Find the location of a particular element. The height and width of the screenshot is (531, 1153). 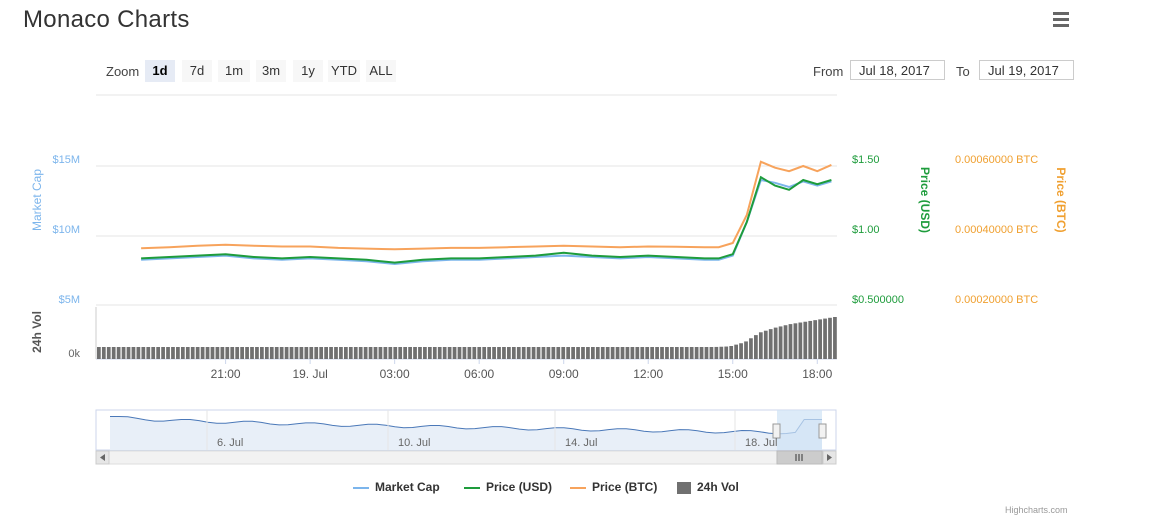

zoom-button-1m: 1m is located at coordinates (234, 71).